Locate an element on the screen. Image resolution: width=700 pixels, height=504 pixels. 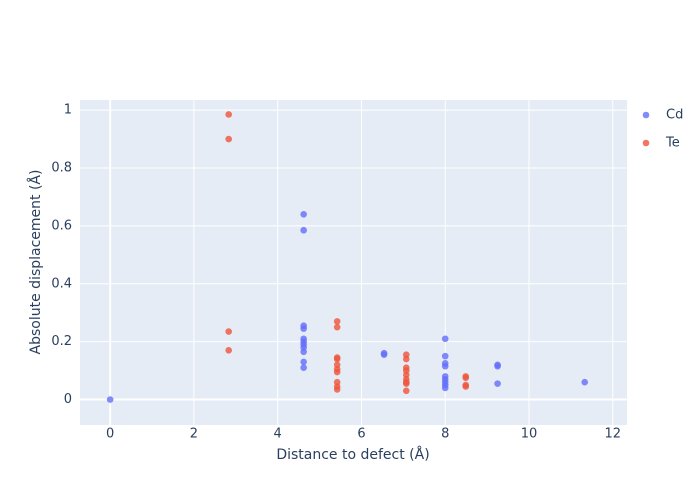
x-tick-label: 10 is located at coordinates (529, 434).